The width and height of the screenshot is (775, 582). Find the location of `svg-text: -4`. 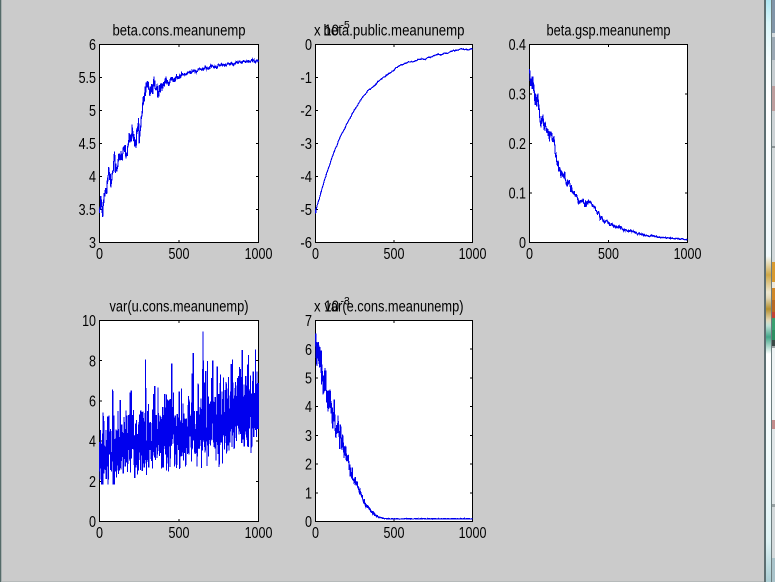

svg-text: -4 is located at coordinates (306, 177).